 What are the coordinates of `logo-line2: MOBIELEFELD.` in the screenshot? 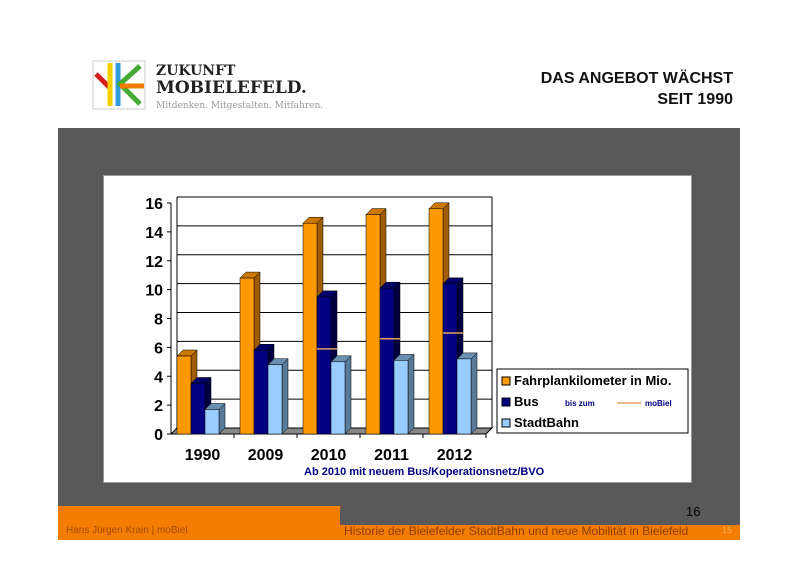 It's located at (231, 88).